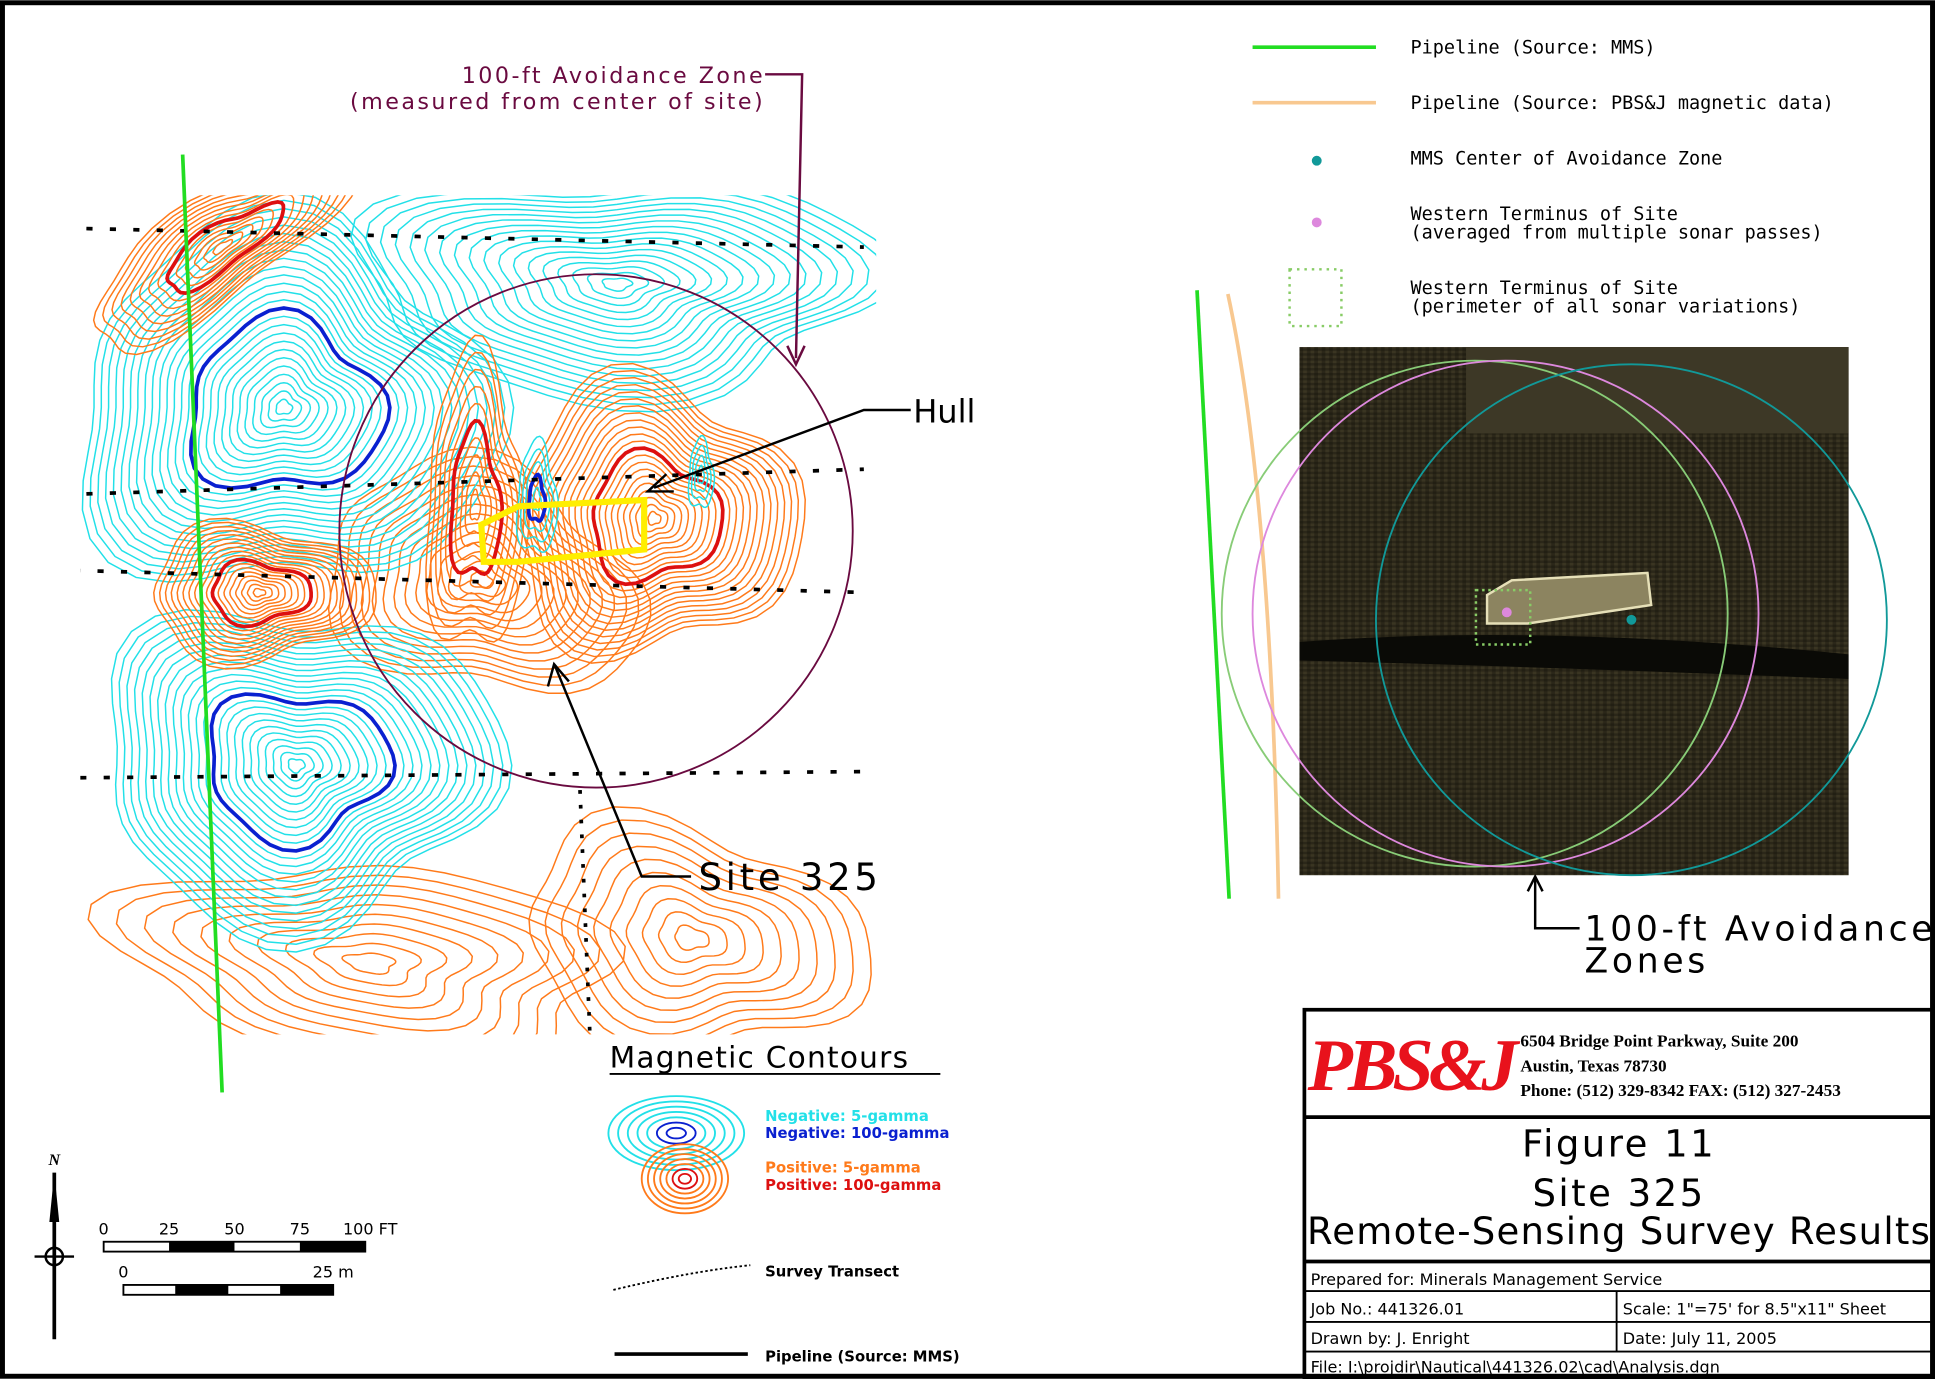 Image resolution: width=1935 pixels, height=1379 pixels. What do you see at coordinates (1414, 1066) in the screenshot?
I see `label: PBS&J` at bounding box center [1414, 1066].